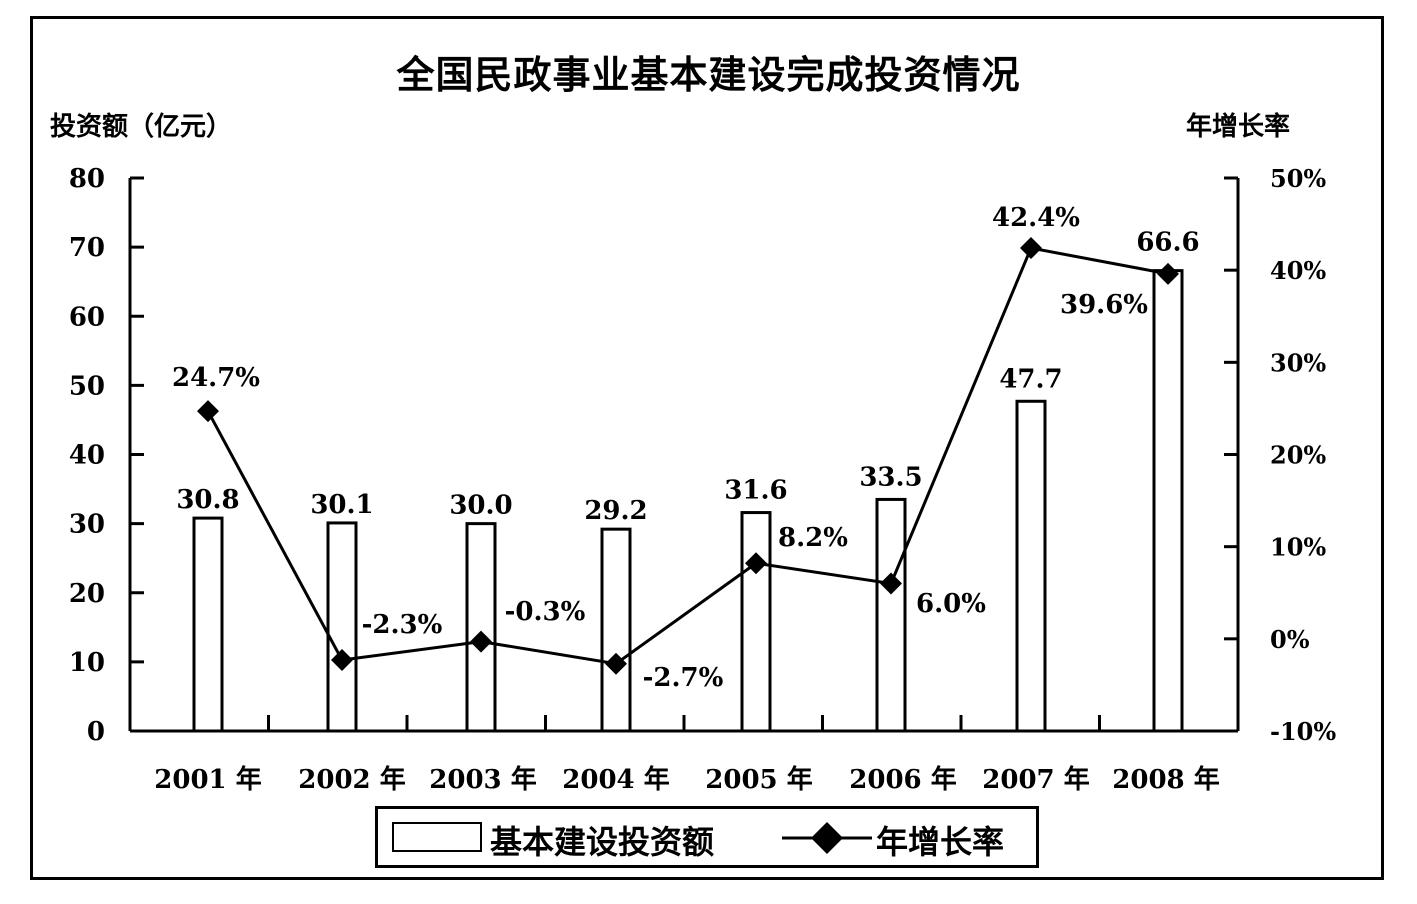 The image size is (1417, 904). What do you see at coordinates (1298, 270) in the screenshot?
I see `y-right-tick-label: 40%` at bounding box center [1298, 270].